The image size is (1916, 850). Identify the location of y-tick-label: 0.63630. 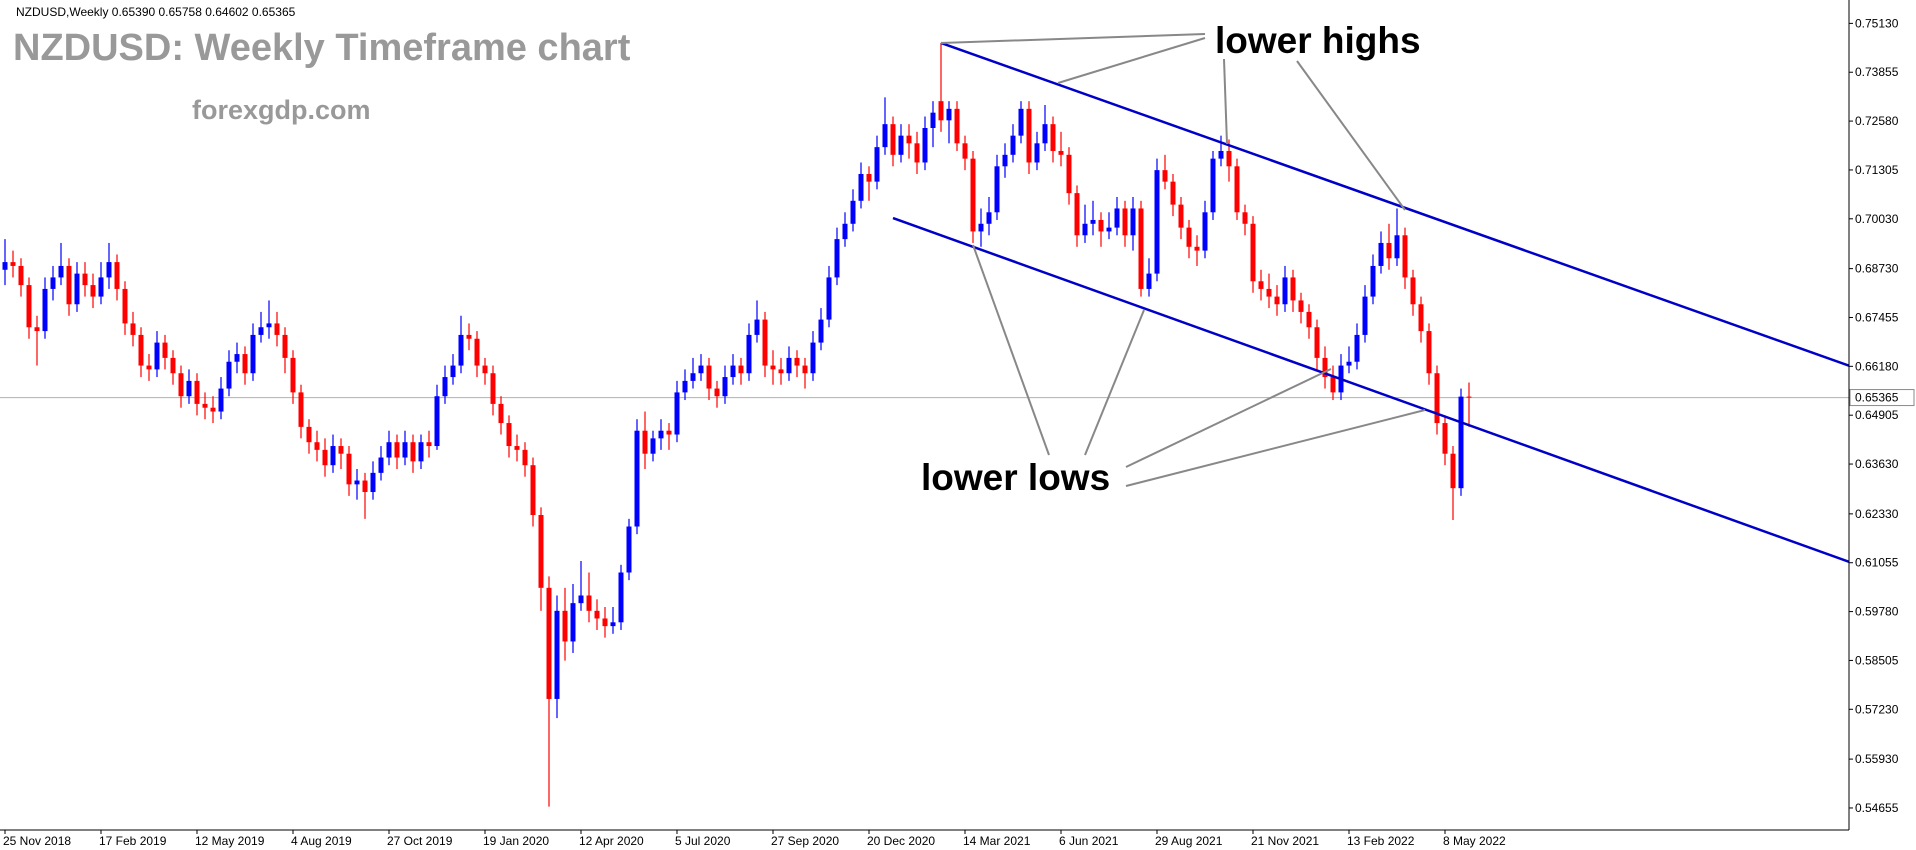
(1877, 464).